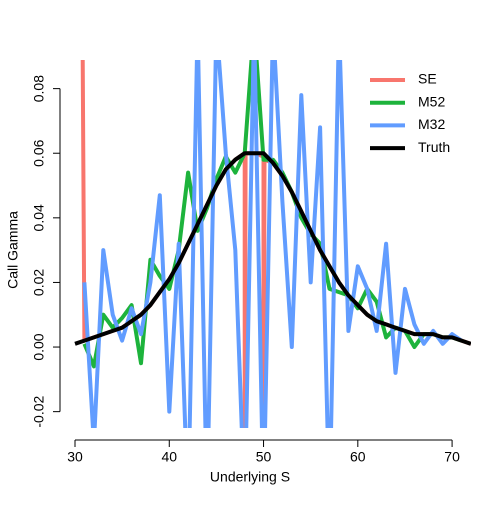 This screenshot has width=500, height=505. I want to click on legend-label: SE, so click(427, 79).